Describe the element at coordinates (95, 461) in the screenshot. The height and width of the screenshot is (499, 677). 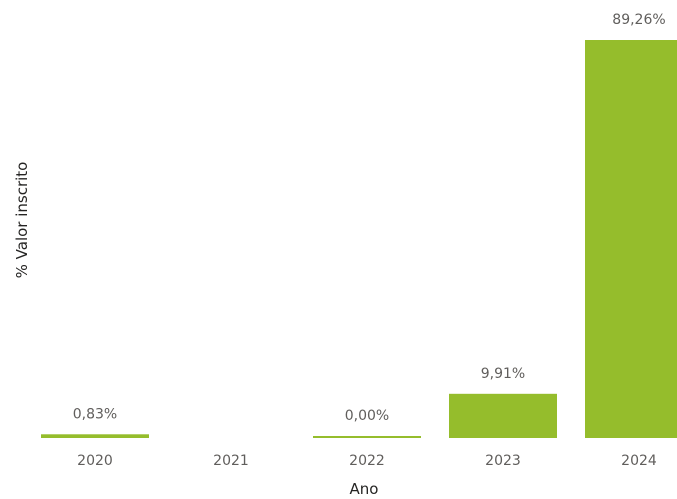
I see `x-tick-label-2020: 2020` at that location.